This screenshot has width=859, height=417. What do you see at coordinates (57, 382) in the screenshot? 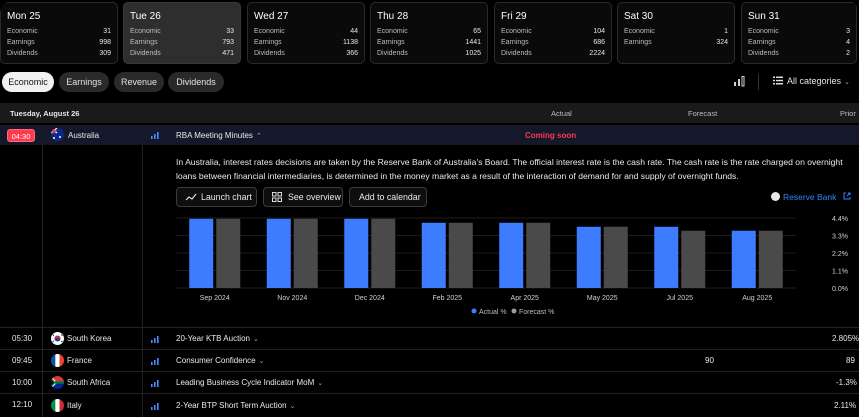
I see `south-africa-flag-icon` at bounding box center [57, 382].